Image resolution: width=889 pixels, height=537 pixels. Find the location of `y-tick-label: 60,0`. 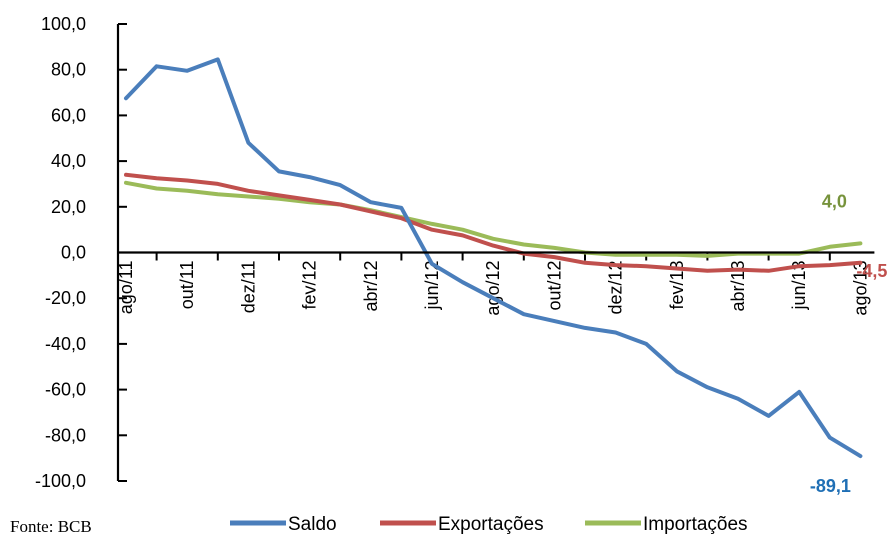

y-tick-label: 60,0 is located at coordinates (68, 115).